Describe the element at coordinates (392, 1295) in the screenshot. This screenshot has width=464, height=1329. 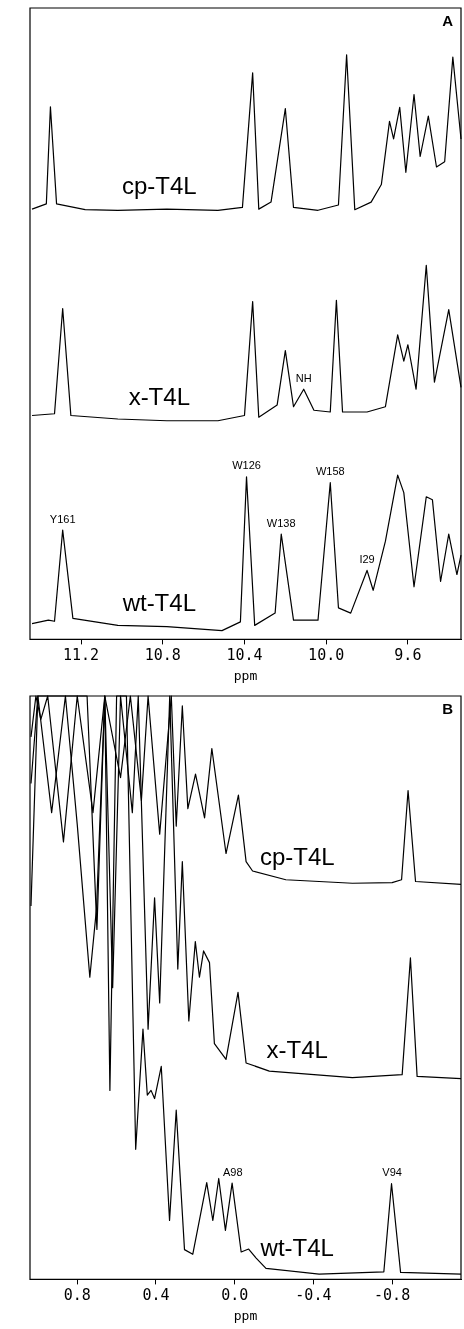
I see `x-tick-label: -0.8` at that location.